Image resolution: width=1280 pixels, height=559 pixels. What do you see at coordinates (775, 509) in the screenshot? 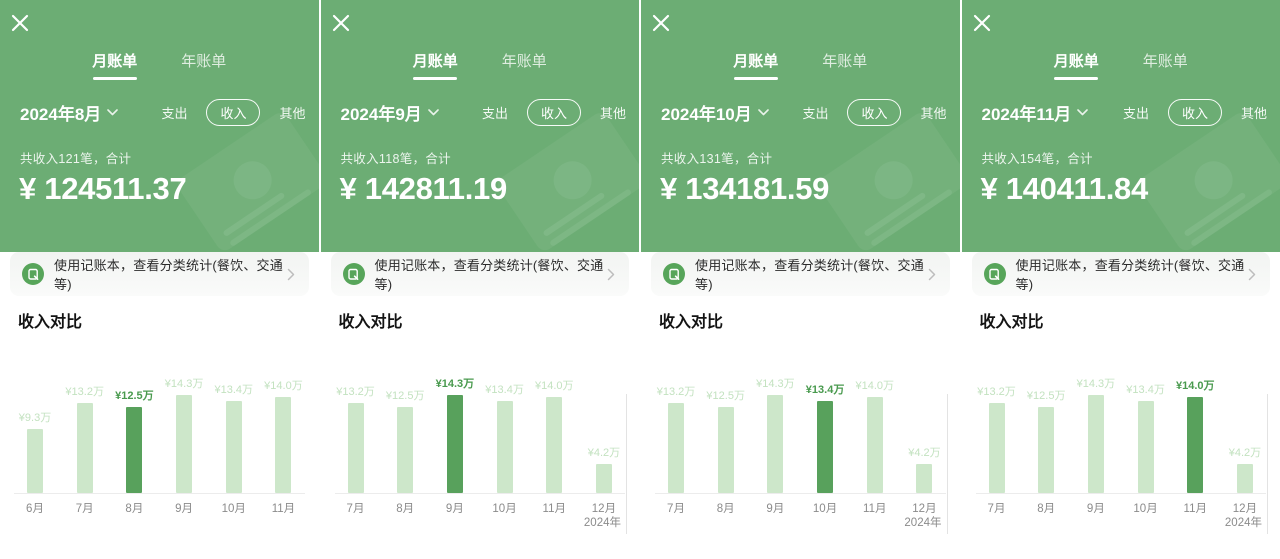
I see `bar-month-label: 9月` at bounding box center [775, 509].